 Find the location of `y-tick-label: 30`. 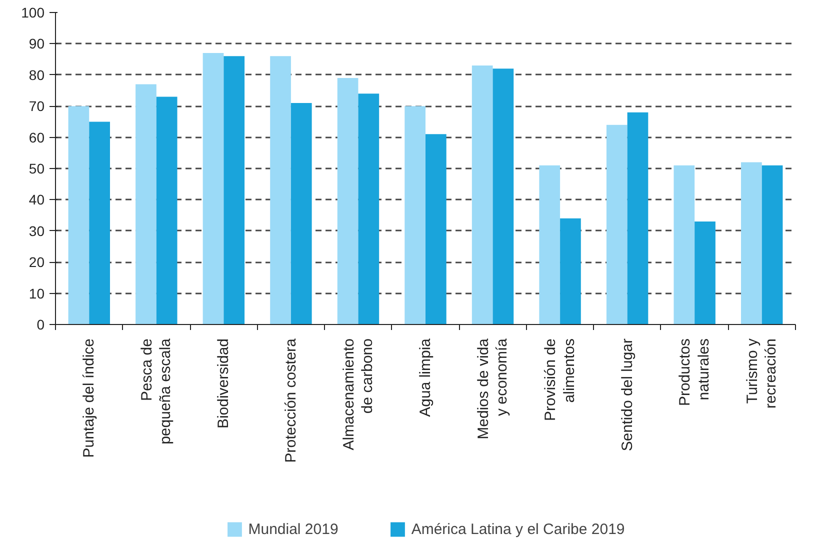

y-tick-label: 30 is located at coordinates (36, 230).